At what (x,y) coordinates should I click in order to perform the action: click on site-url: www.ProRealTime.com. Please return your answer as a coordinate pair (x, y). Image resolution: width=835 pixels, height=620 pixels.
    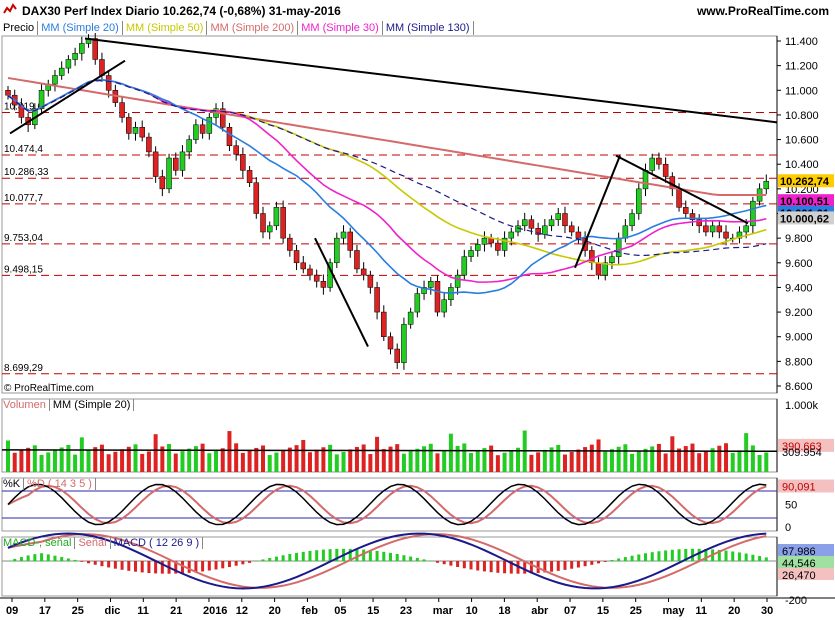
    Looking at the image, I should click on (762, 11).